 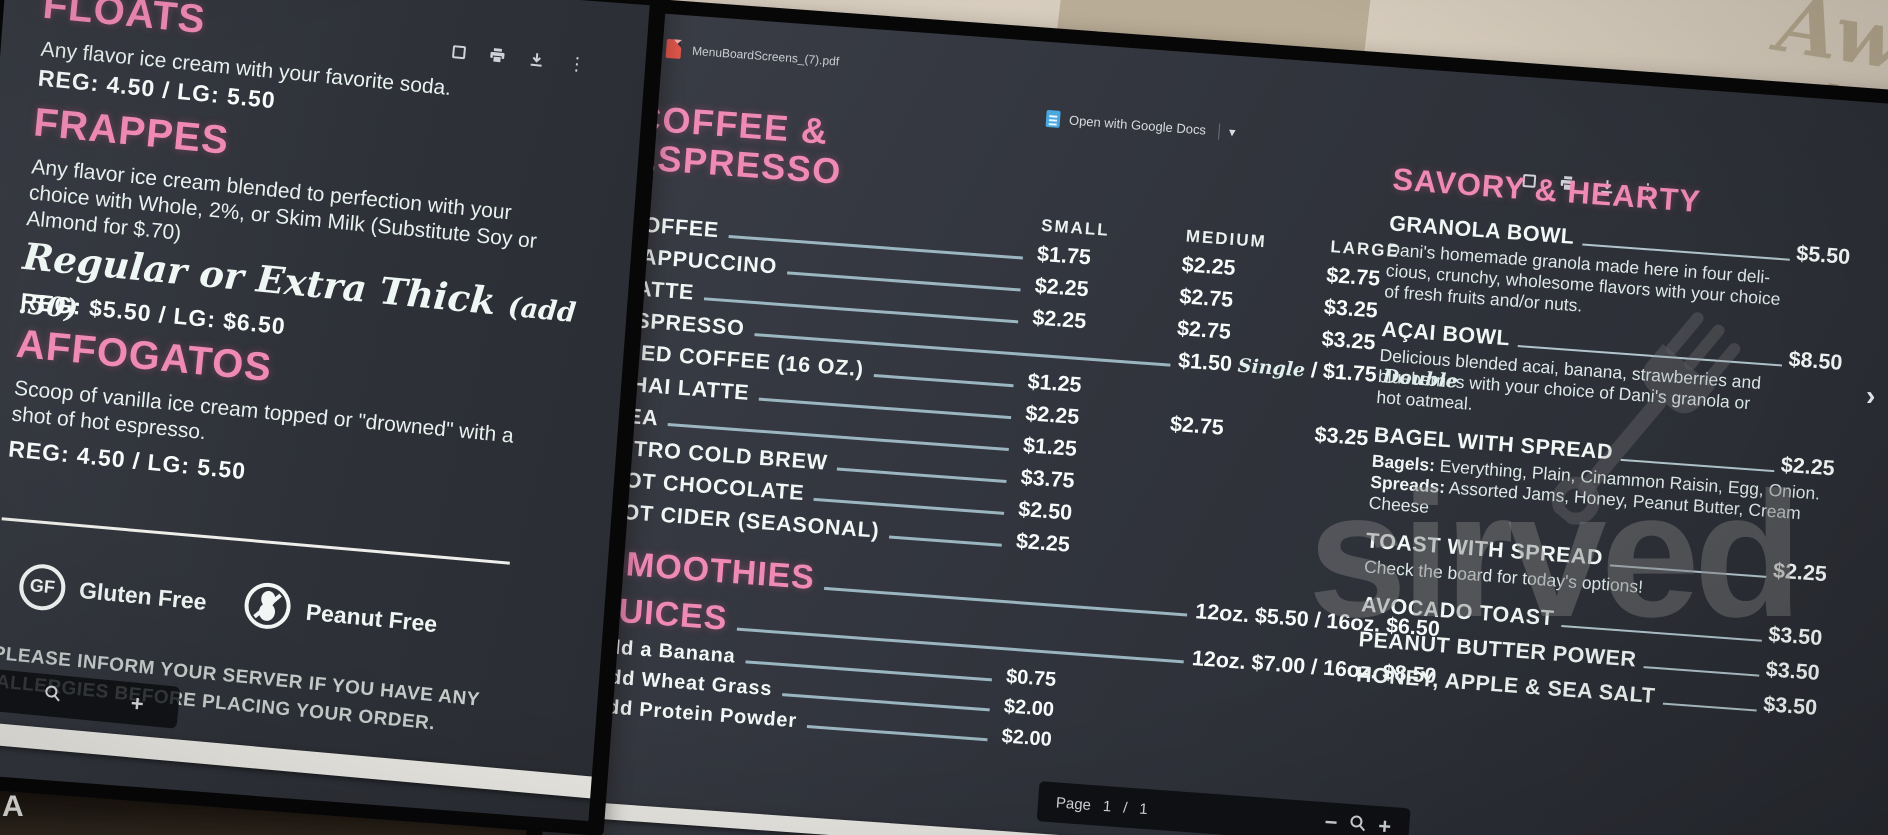 What do you see at coordinates (1075, 227) in the screenshot?
I see `size-header-small: SMALL` at bounding box center [1075, 227].